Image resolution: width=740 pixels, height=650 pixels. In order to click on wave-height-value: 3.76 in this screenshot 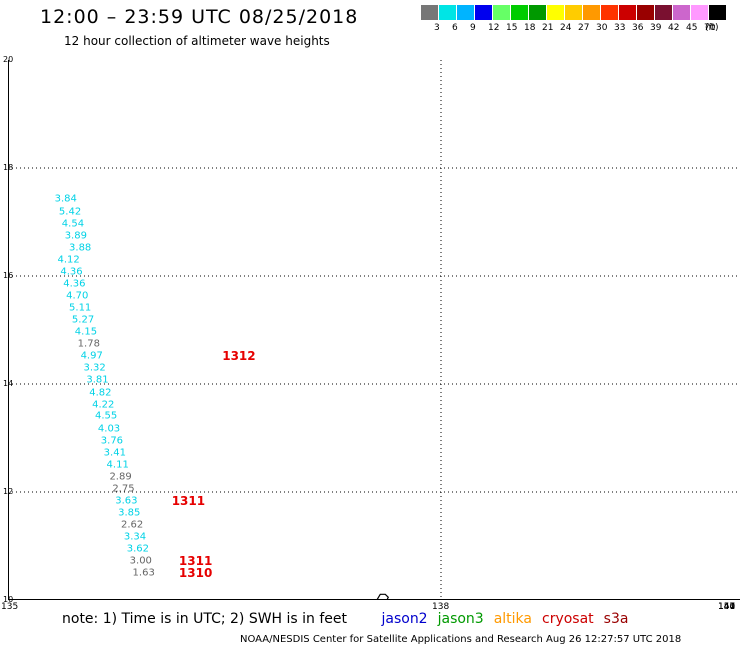, I will do `click(112, 441)`.